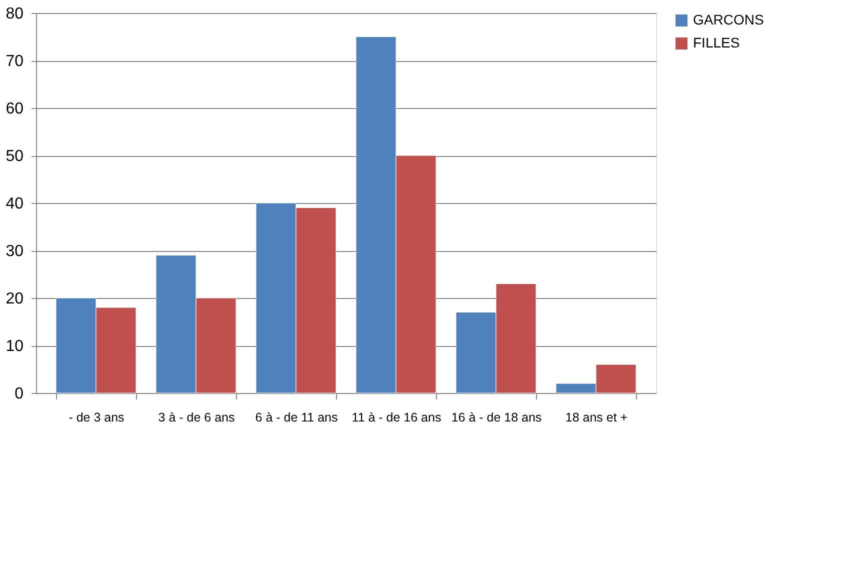 The height and width of the screenshot is (562, 862). Describe the element at coordinates (15, 14) in the screenshot. I see `y-tick-label: 80` at that location.